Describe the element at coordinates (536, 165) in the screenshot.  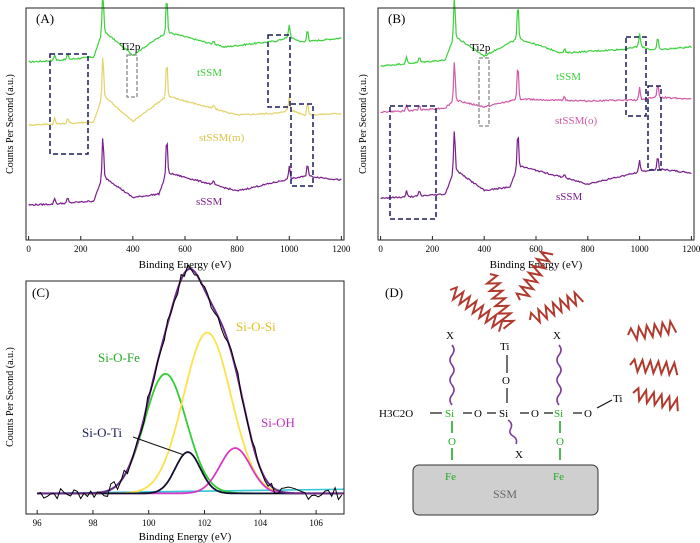
I see `series-b-sssm` at that location.